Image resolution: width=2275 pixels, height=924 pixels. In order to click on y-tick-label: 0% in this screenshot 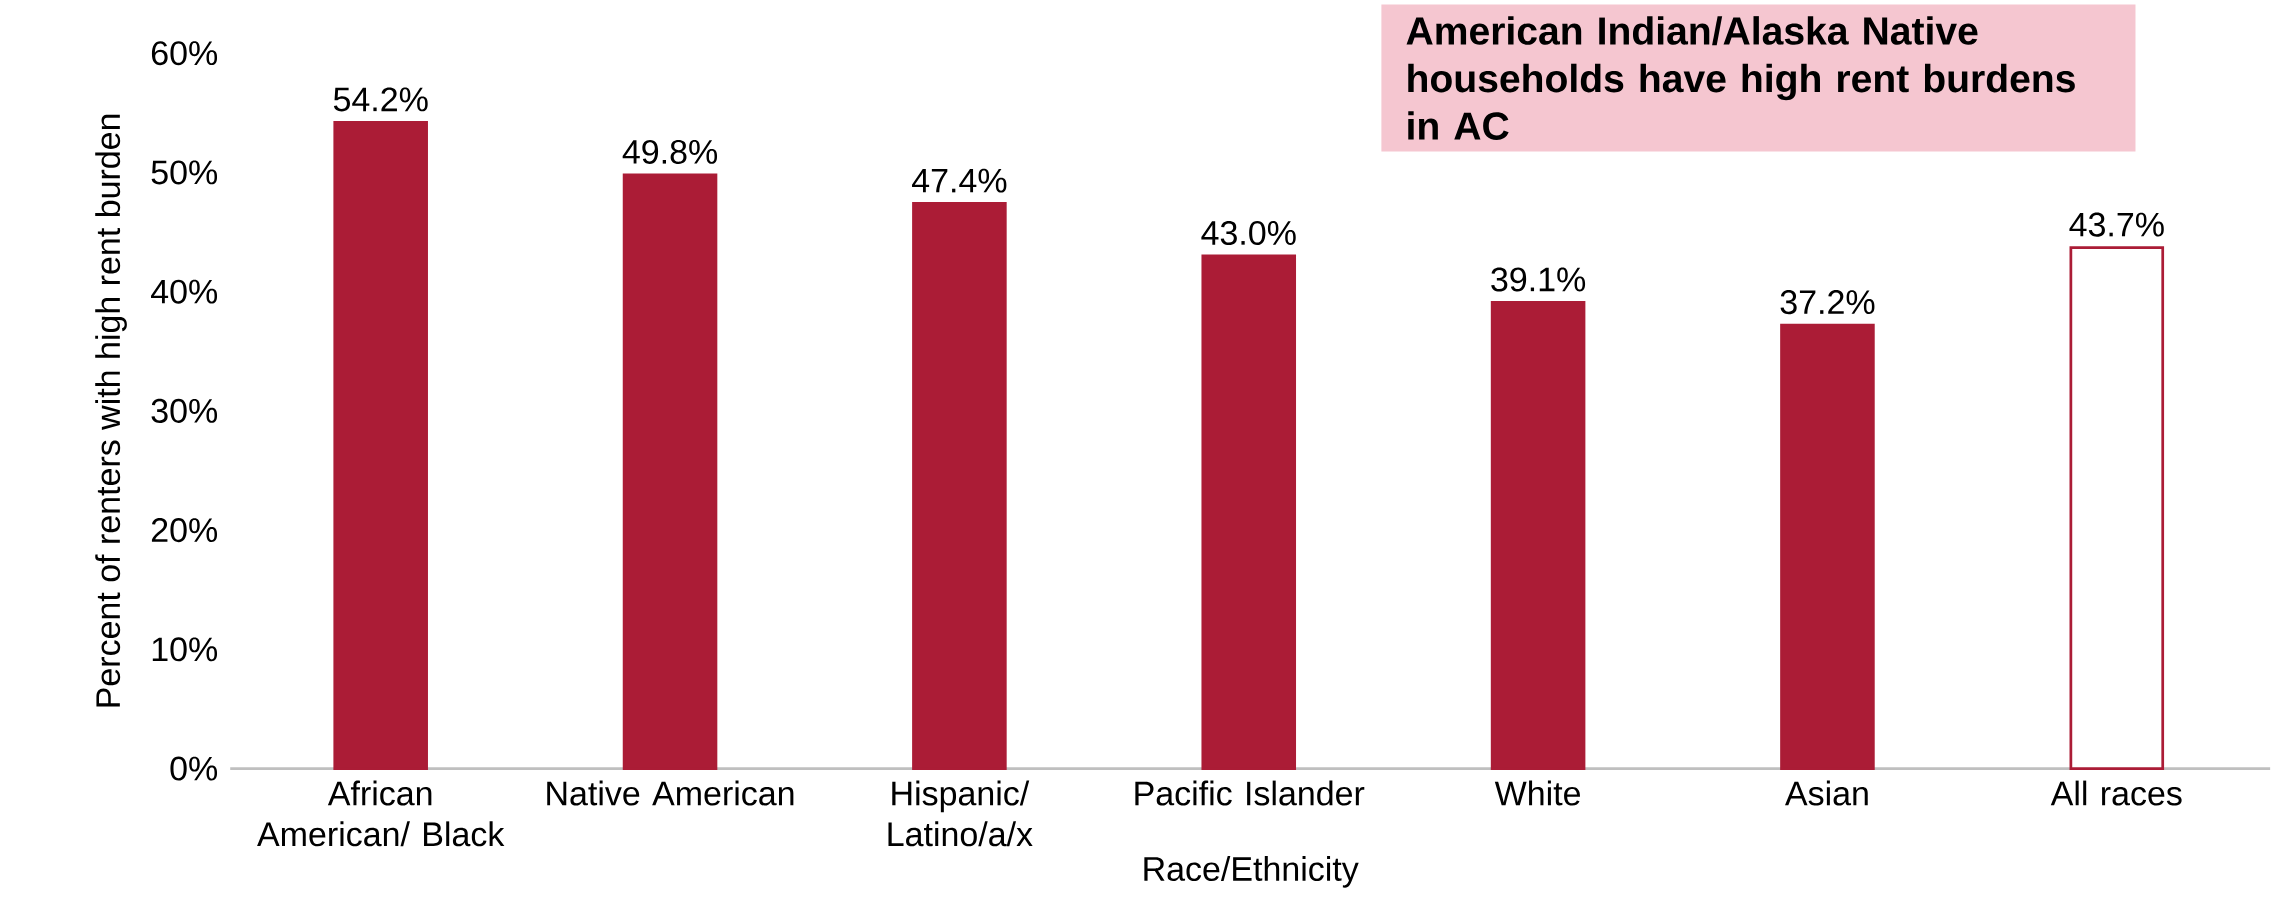, I will do `click(194, 768)`.